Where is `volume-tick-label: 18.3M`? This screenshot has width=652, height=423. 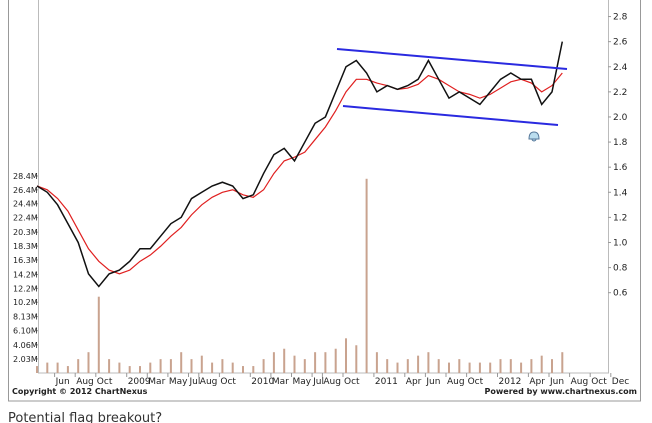 volume-tick-label: 18.3M is located at coordinates (25, 246).